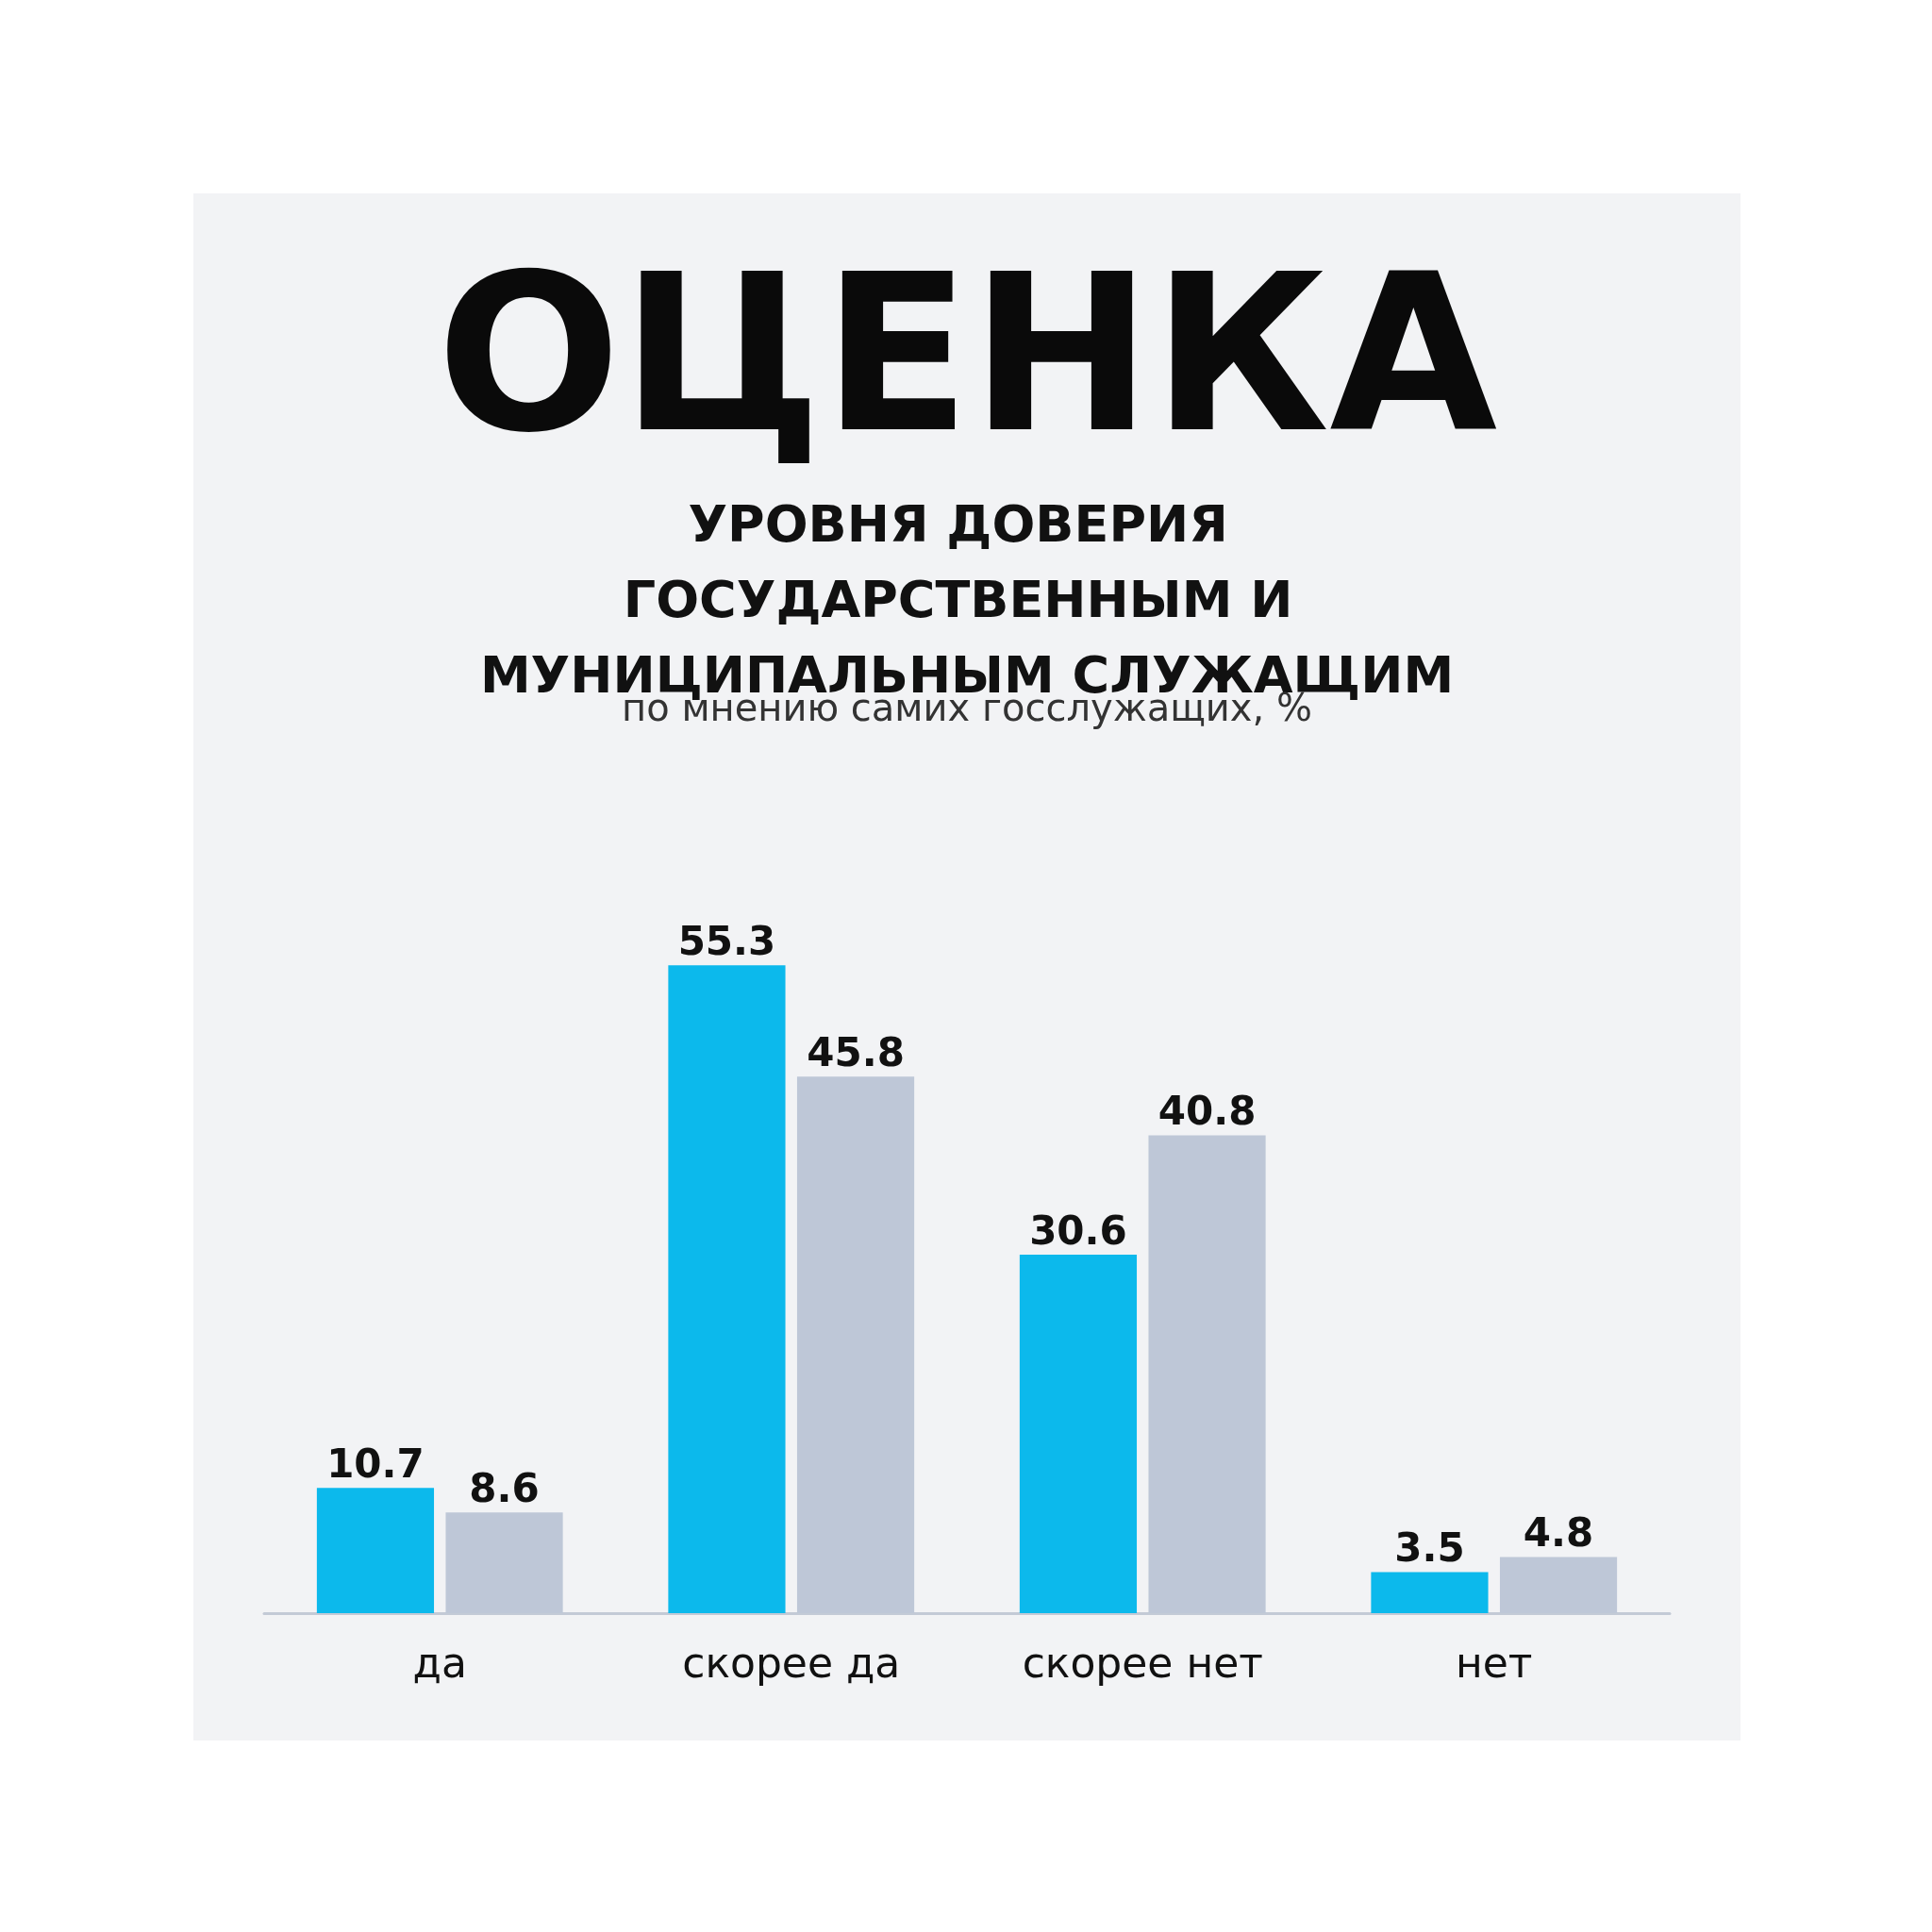  What do you see at coordinates (1207, 1111) in the screenshot?
I see `data-label: 40.8` at bounding box center [1207, 1111].